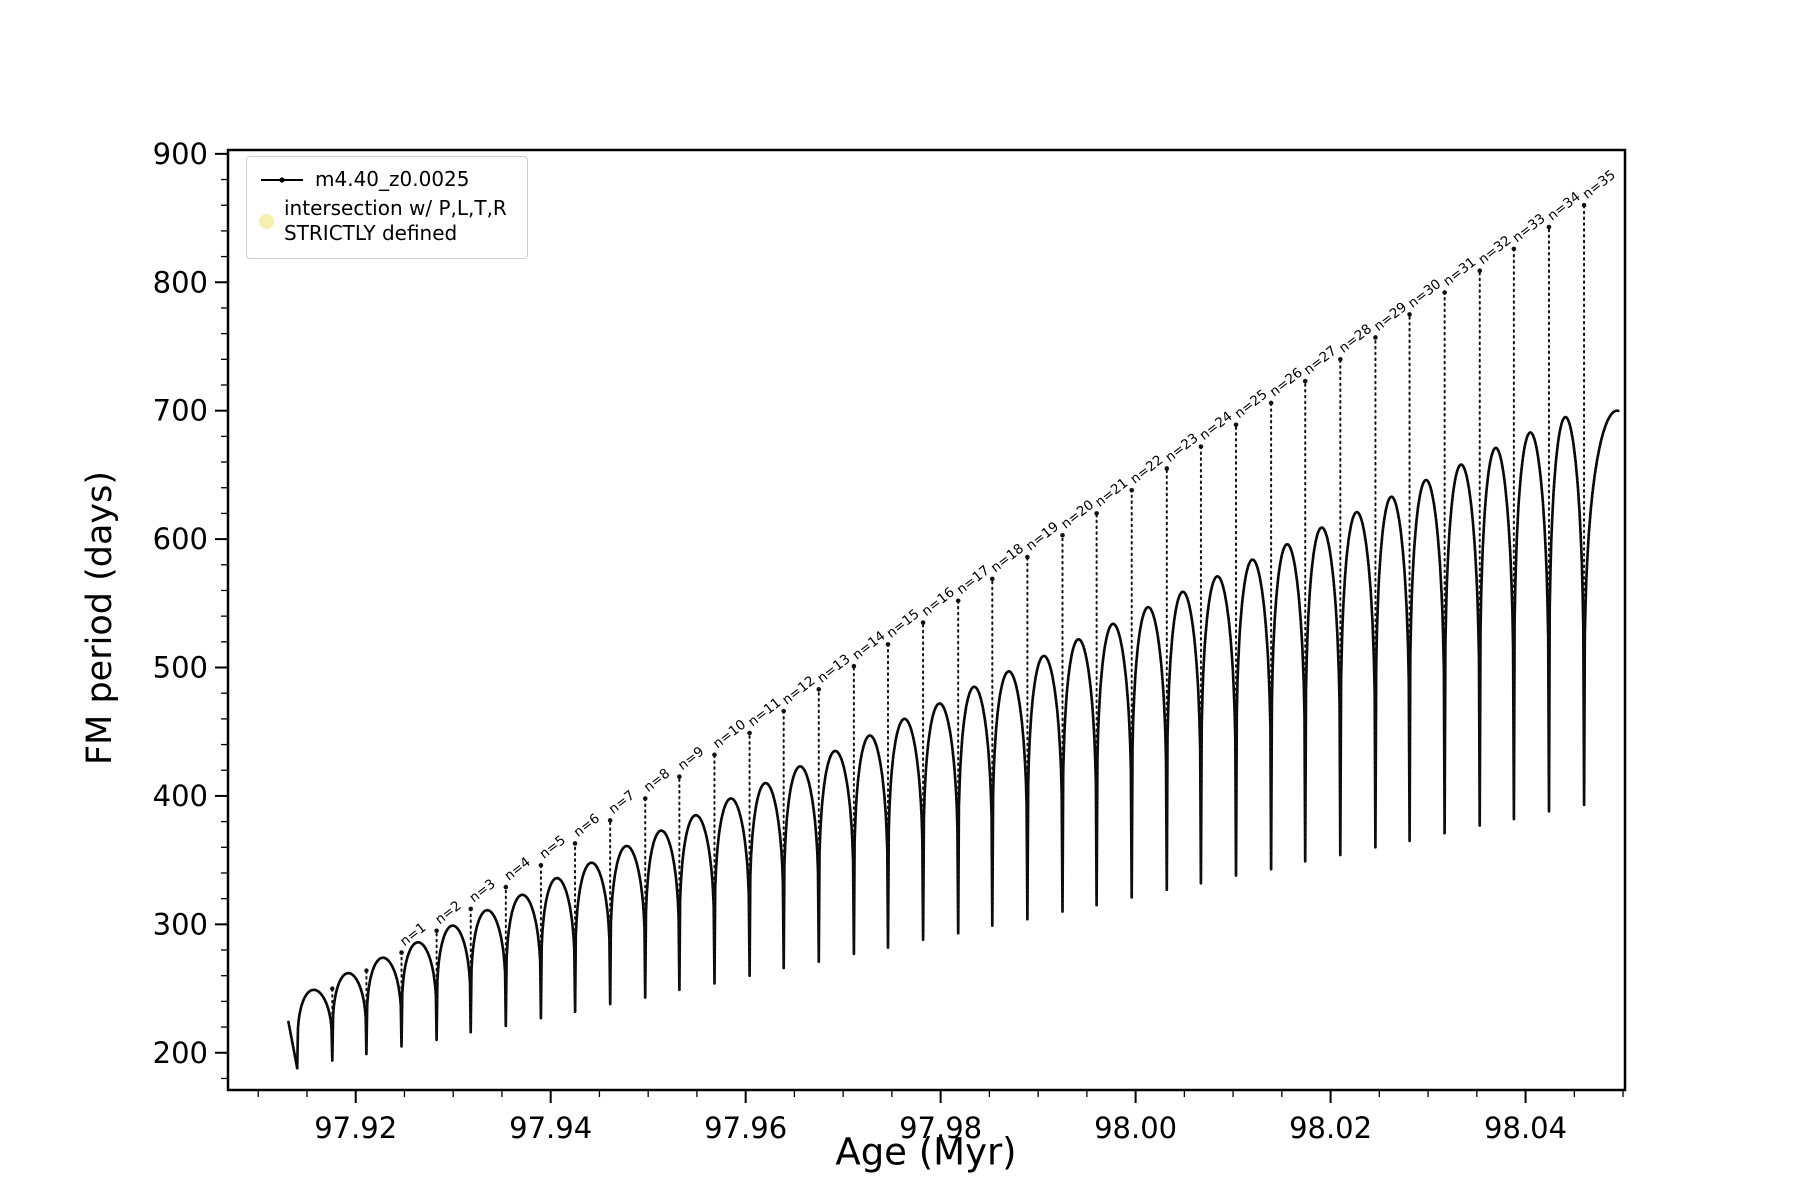 This screenshot has width=1800, height=1200. I want to click on x-axis-label: Age (Myr), so click(926, 1152).